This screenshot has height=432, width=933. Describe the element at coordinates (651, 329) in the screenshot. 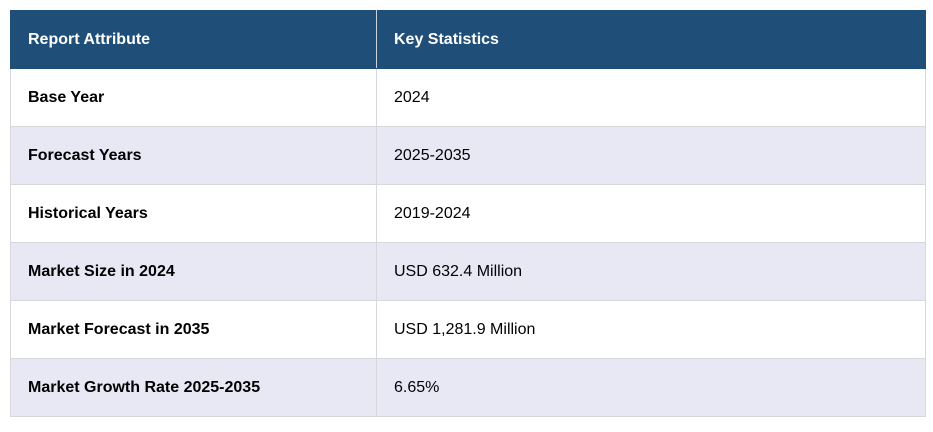

I see `row-value-market-forecast: USD 1,281.9 Million` at that location.